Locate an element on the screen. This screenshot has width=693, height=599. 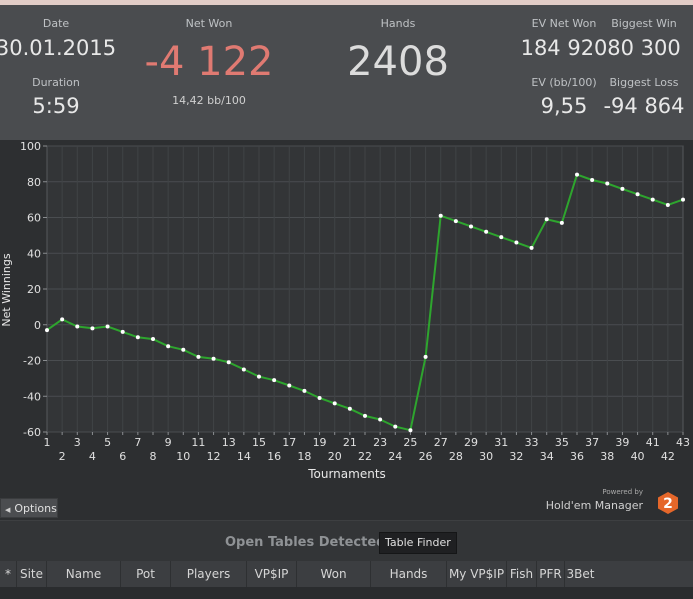
brand-logo-text: 2 is located at coordinates (668, 504).